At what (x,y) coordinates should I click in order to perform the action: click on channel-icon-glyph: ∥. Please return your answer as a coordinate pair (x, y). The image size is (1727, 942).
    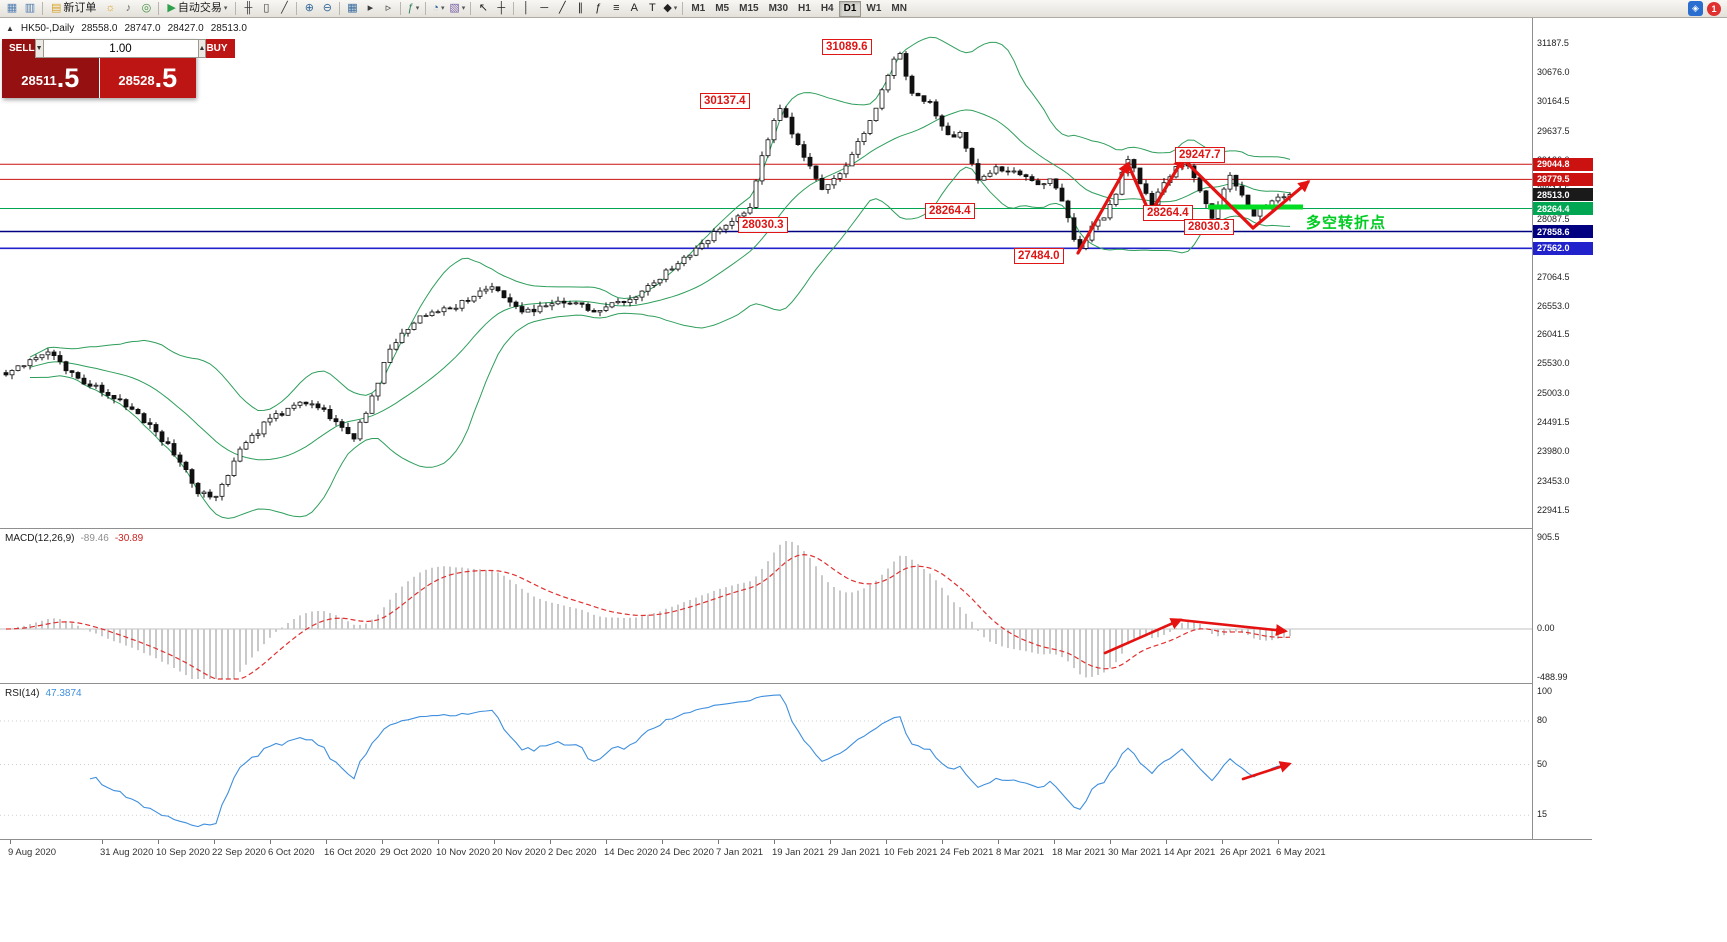
    Looking at the image, I should click on (580, 8).